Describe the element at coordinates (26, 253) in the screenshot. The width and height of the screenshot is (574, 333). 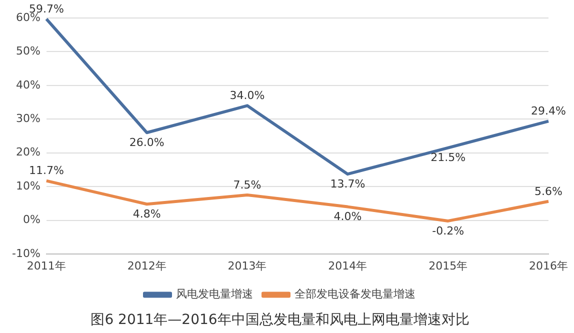
I see `y-tick-label: -10%` at that location.